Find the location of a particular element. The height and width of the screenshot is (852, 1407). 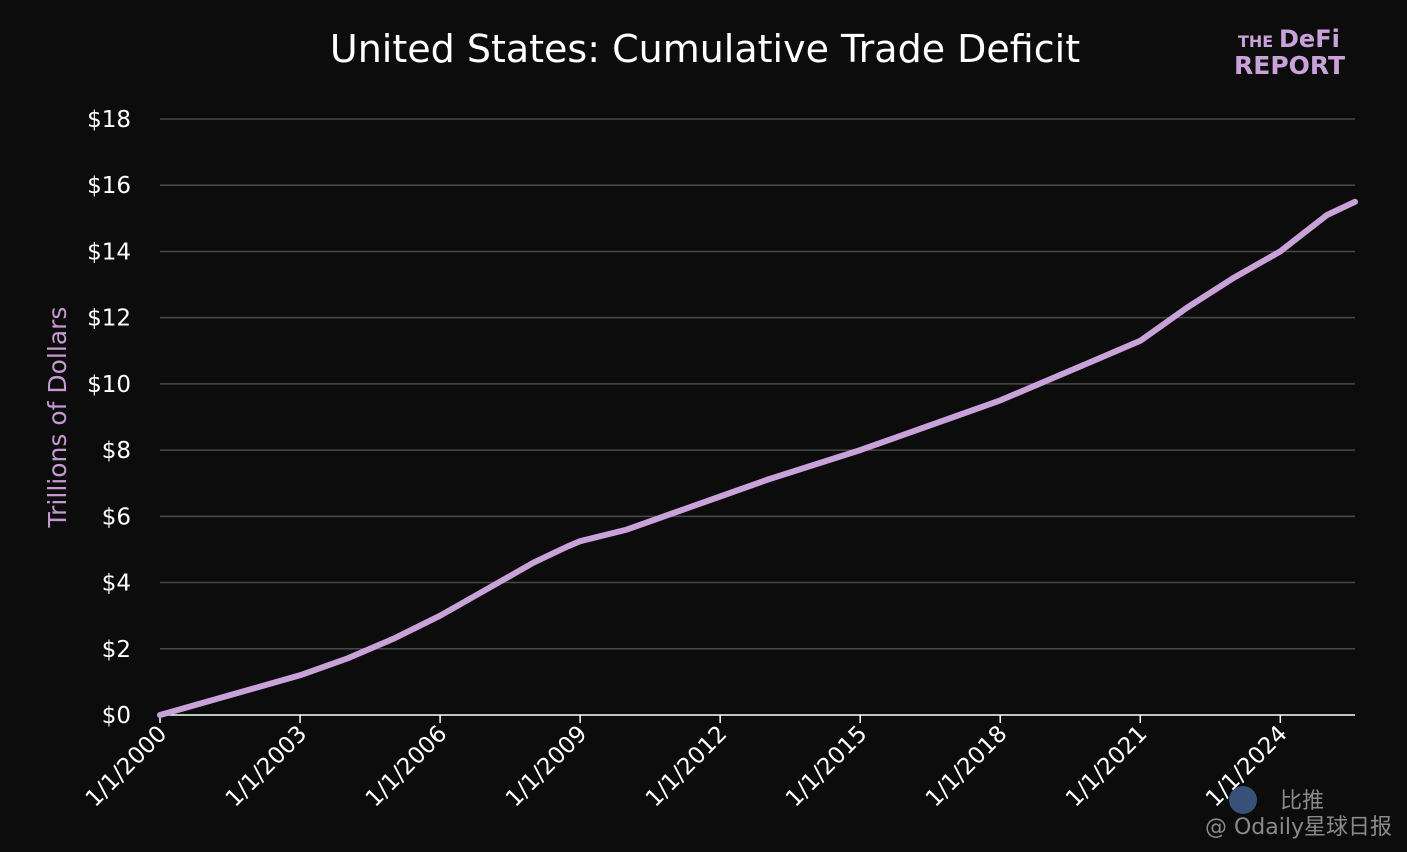

logo-defi: DeFi is located at coordinates (1309, 39).